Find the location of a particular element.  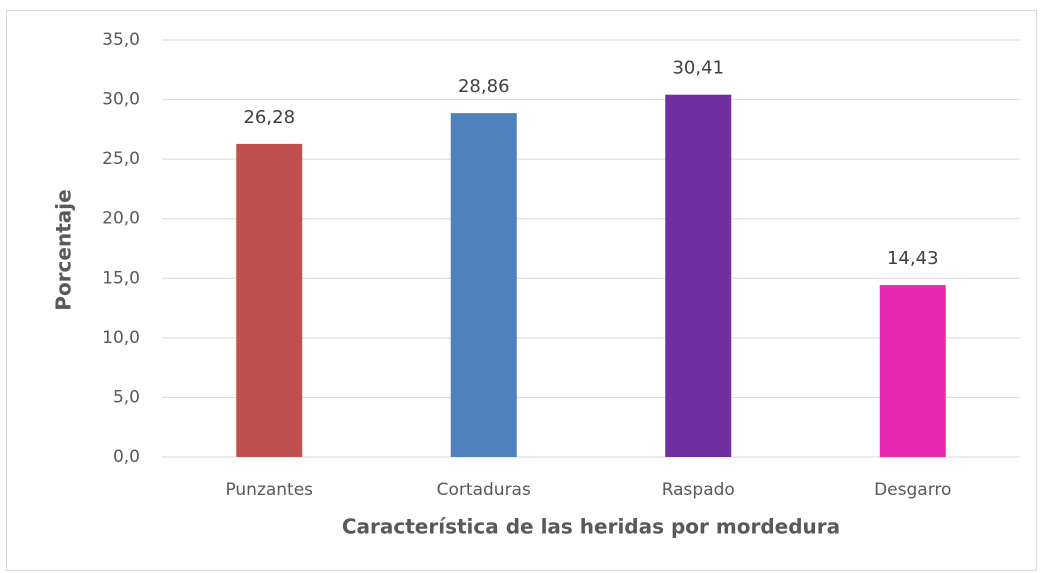

x-tick-label: Desgarro is located at coordinates (912, 490).